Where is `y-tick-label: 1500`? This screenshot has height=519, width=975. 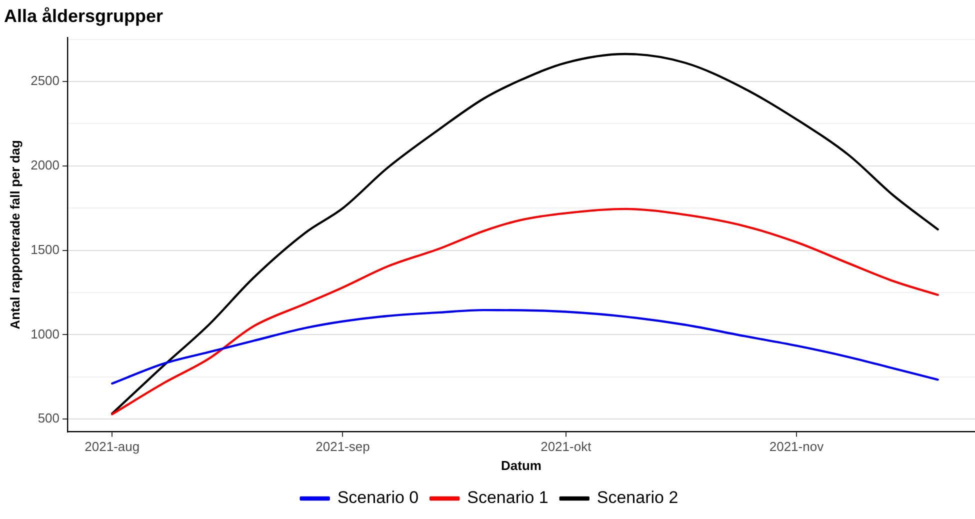 y-tick-label: 1500 is located at coordinates (45, 249).